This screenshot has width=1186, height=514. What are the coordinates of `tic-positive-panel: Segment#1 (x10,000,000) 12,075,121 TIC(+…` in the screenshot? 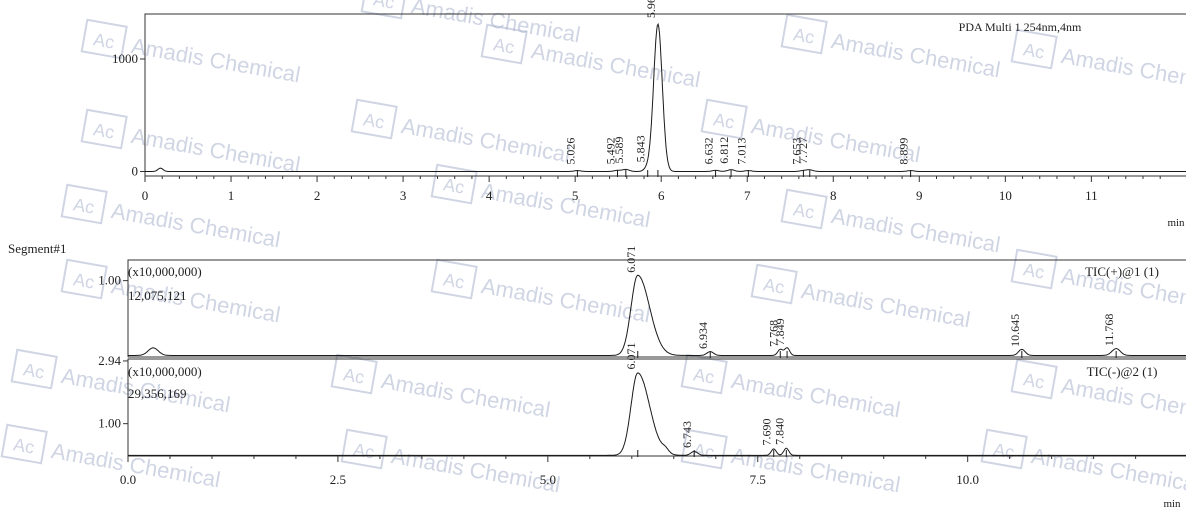 It's located at (583, 272).